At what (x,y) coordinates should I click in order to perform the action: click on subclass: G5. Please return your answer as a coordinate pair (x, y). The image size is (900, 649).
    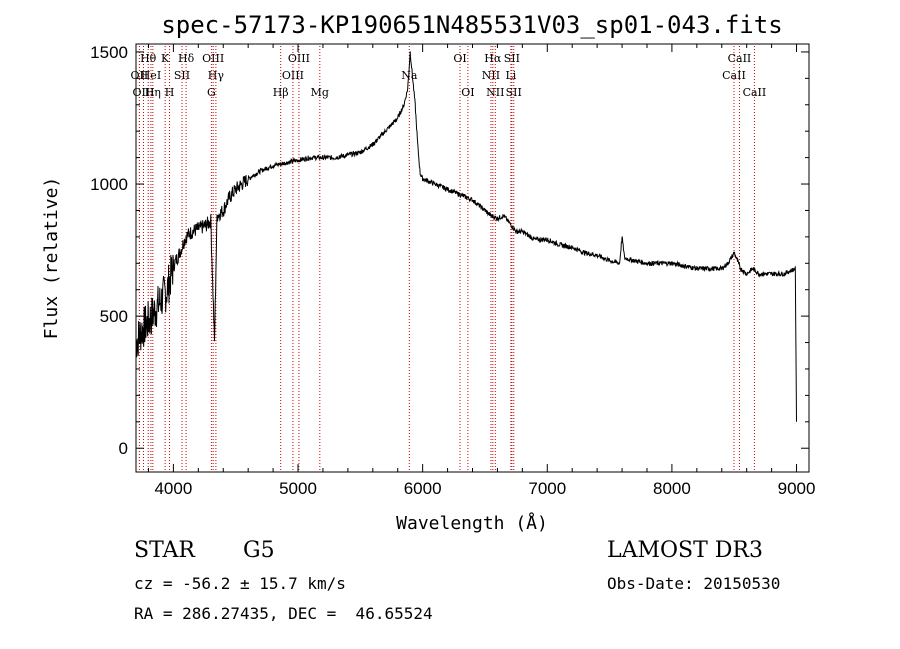
    Looking at the image, I should click on (259, 550).